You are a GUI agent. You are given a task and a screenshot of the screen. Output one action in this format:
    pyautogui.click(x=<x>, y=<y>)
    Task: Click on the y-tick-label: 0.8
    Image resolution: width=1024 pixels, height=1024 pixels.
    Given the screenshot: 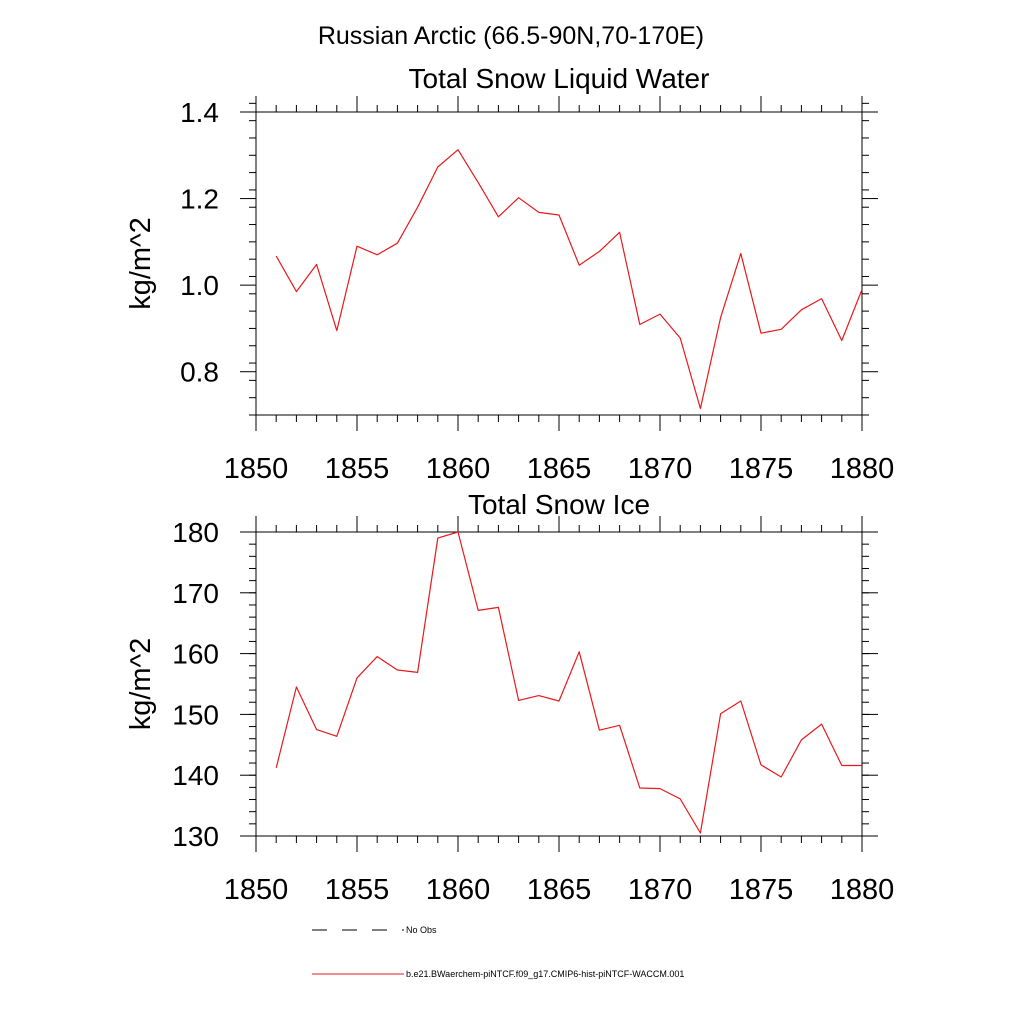 What is the action you would take?
    pyautogui.click(x=199, y=372)
    